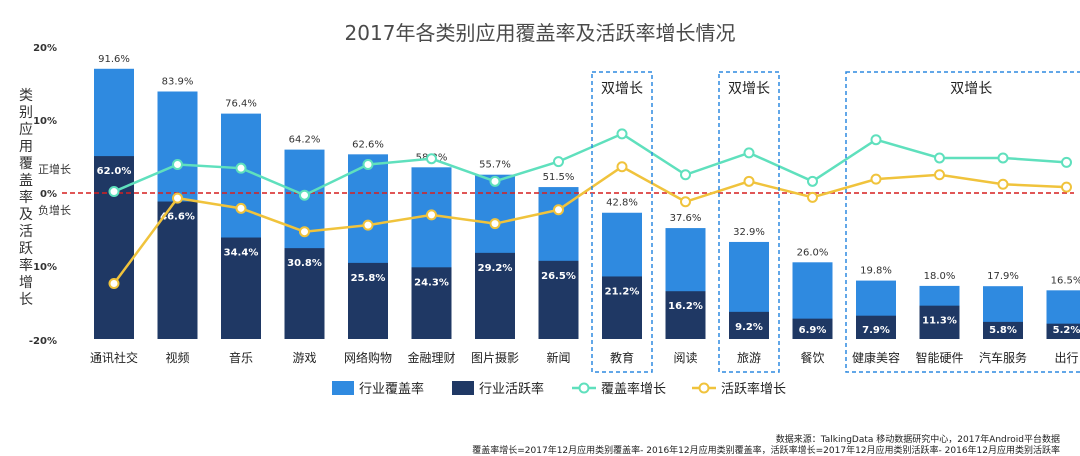 The width and height of the screenshot is (1080, 456). Describe the element at coordinates (876, 330) in the screenshot. I see `active-value-label: 7.9%` at that location.